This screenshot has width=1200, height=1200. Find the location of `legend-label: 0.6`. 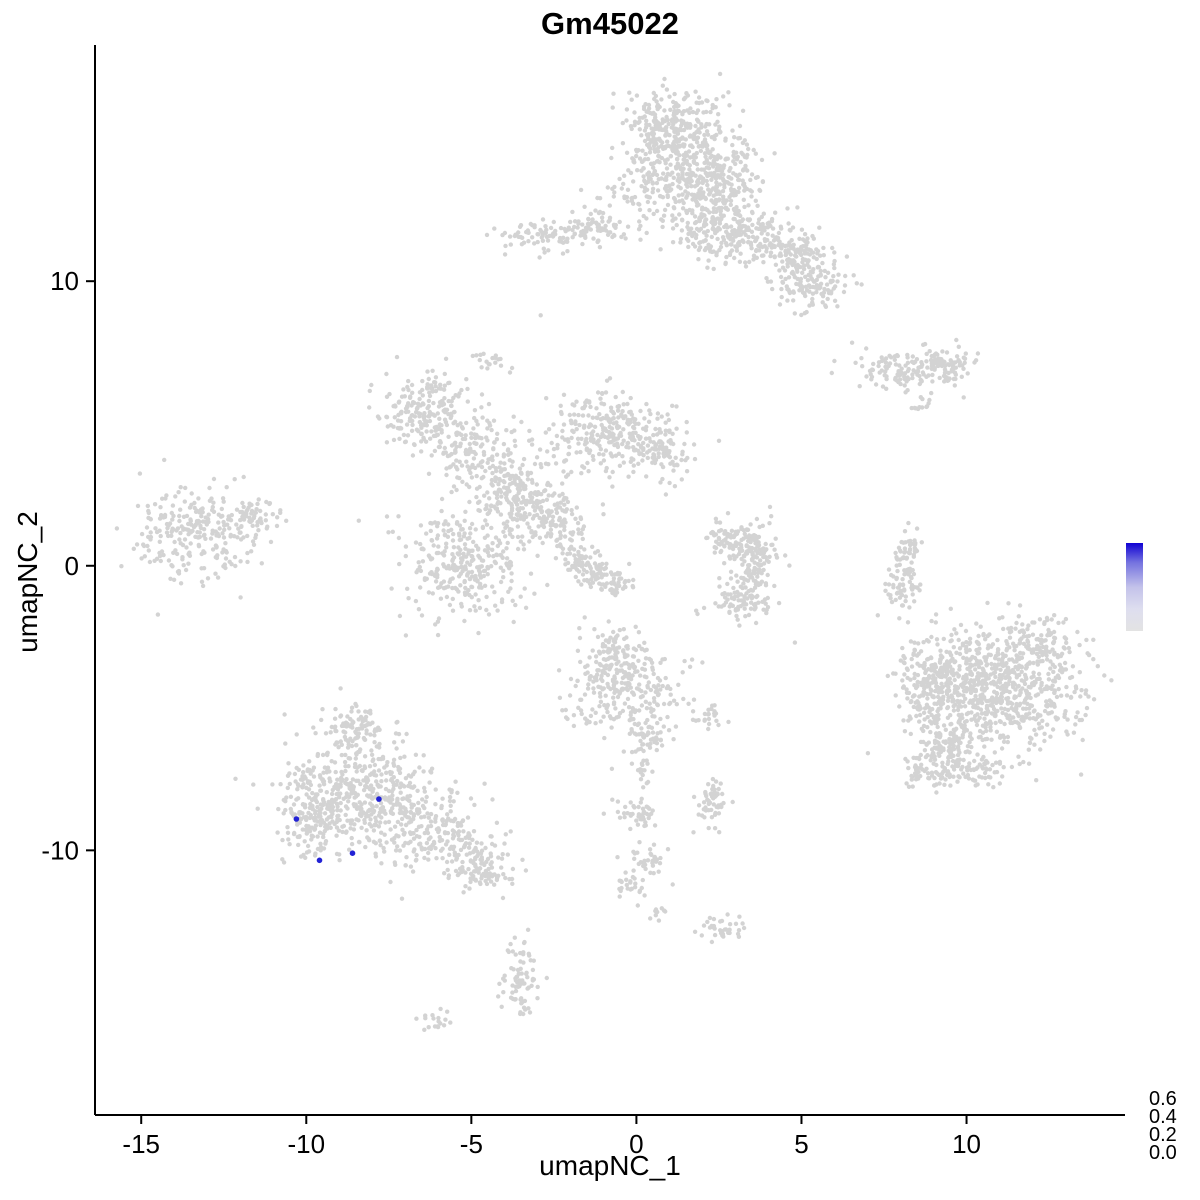

legend-label: 0.6 is located at coordinates (1163, 1099).